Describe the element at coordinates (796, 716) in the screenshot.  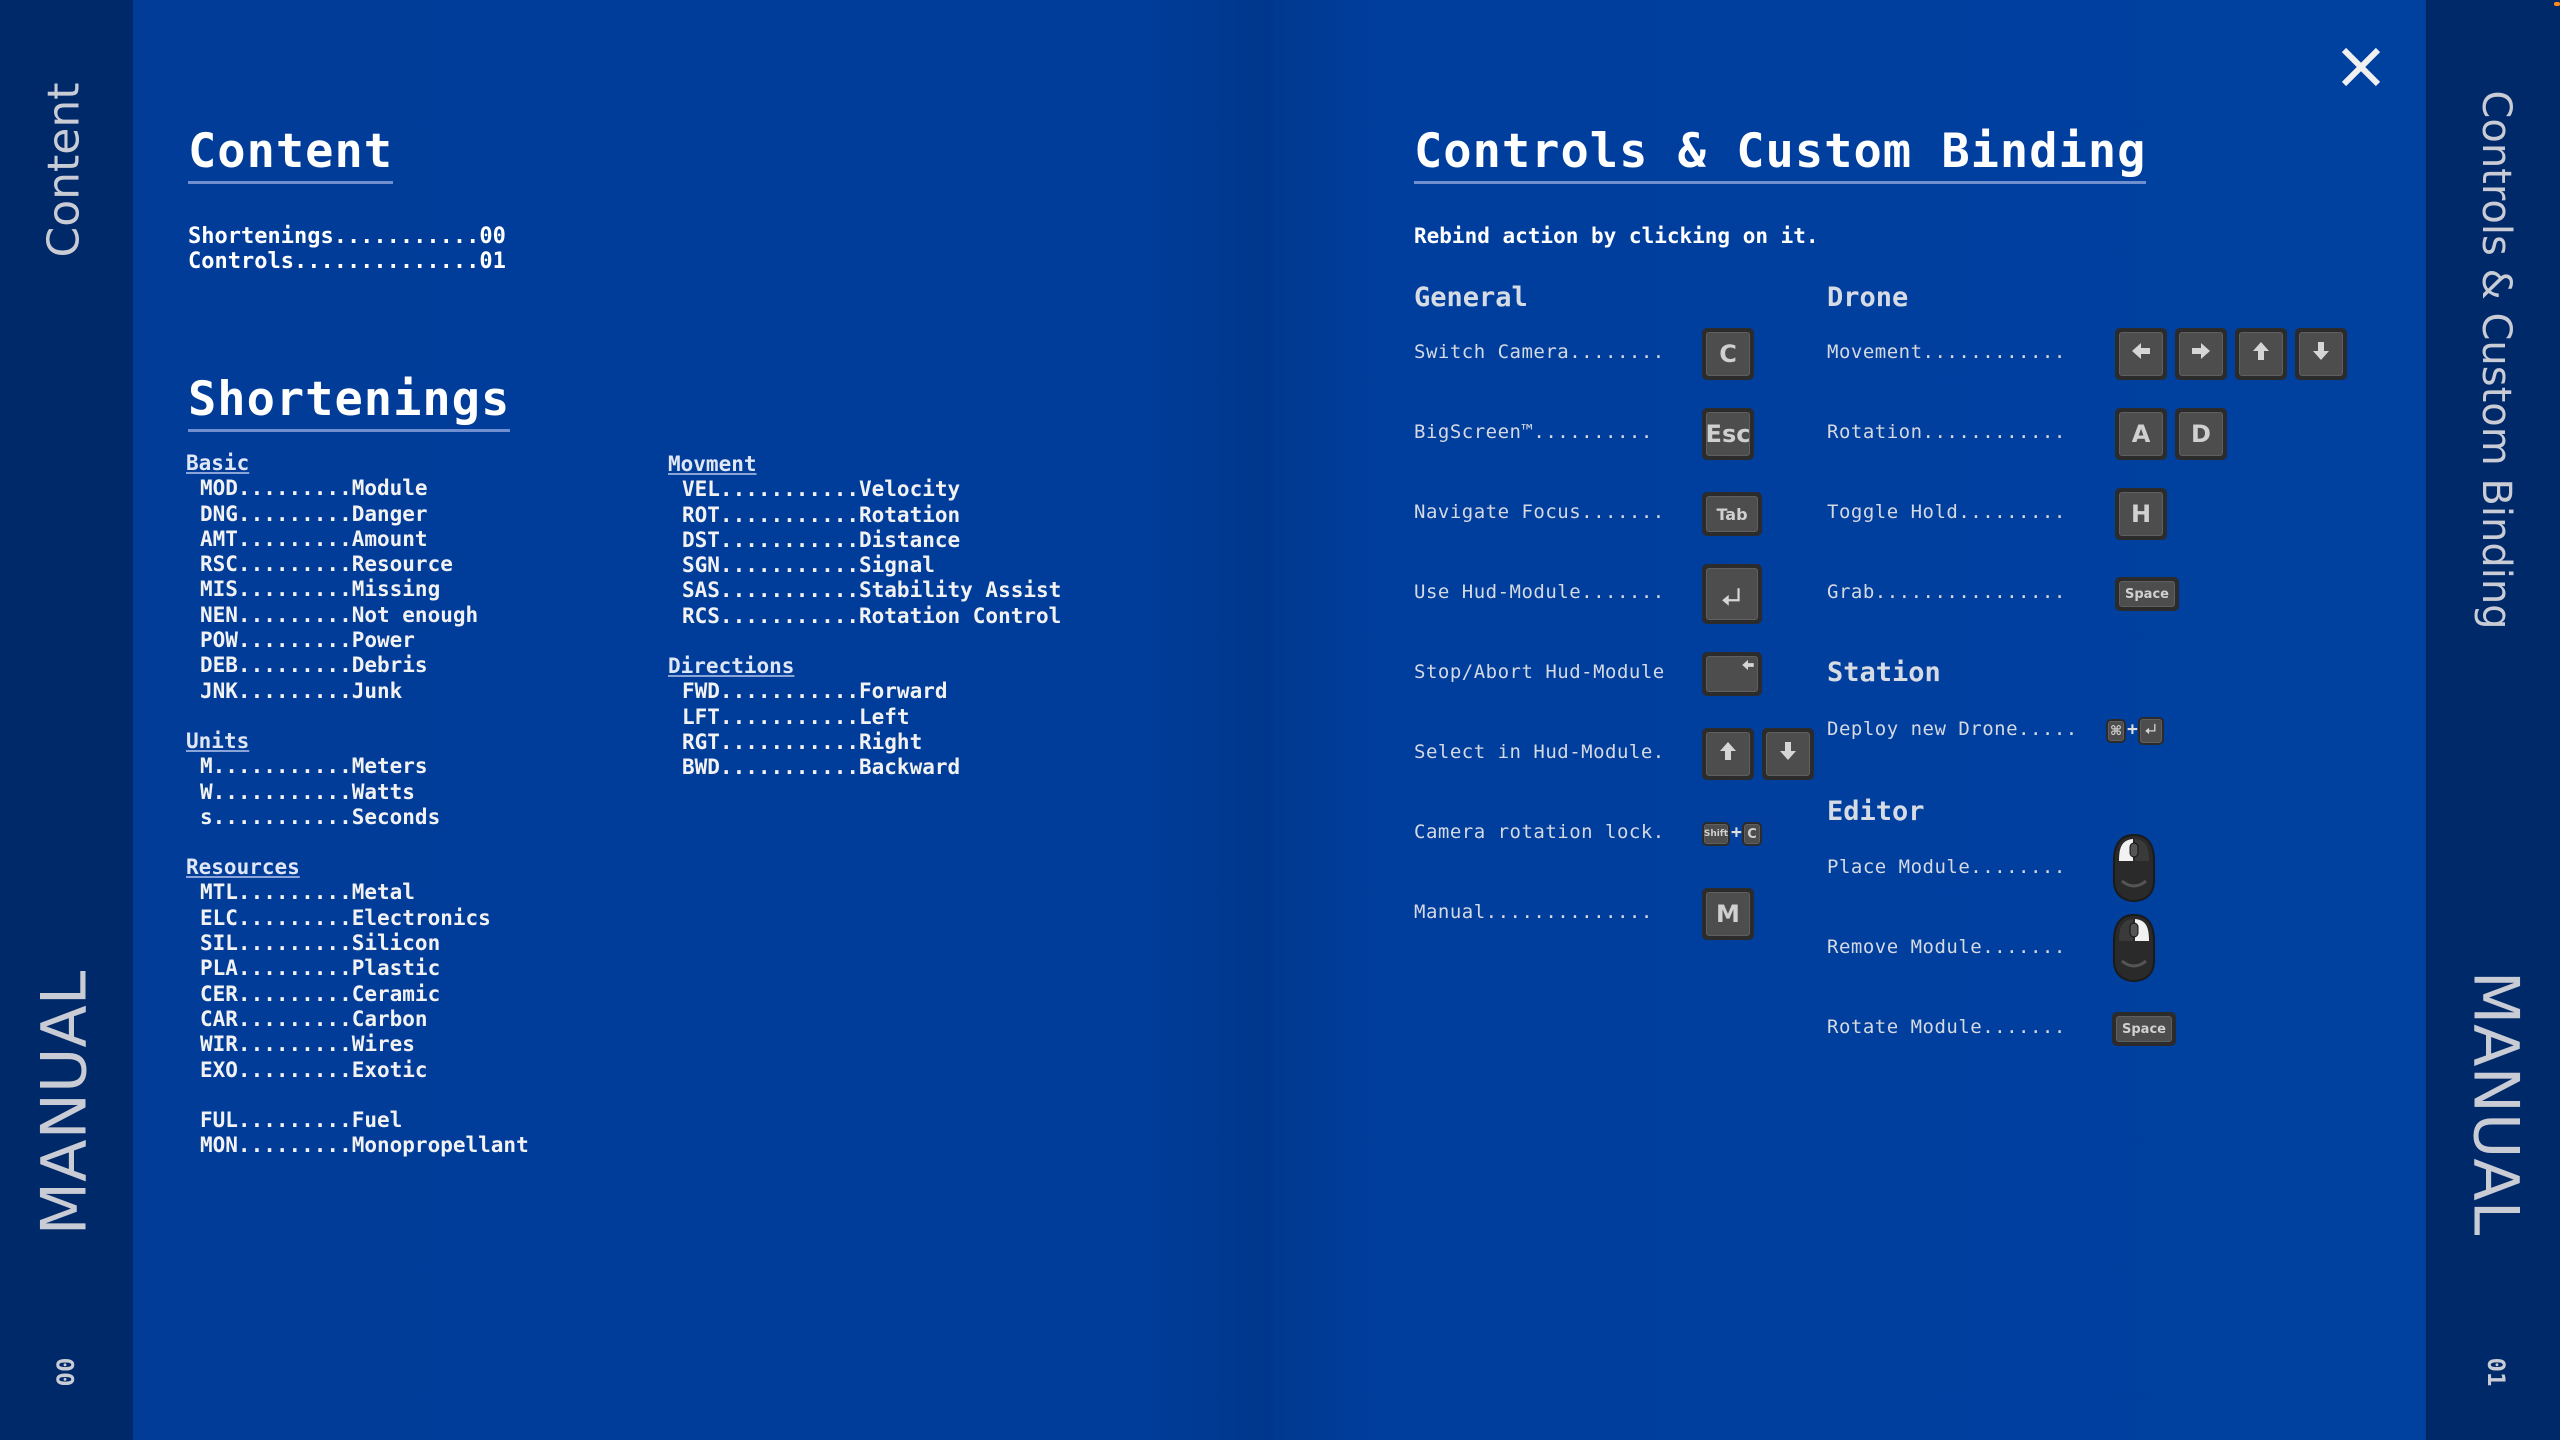
I see `shortening-entry: LFT...........Left` at that location.